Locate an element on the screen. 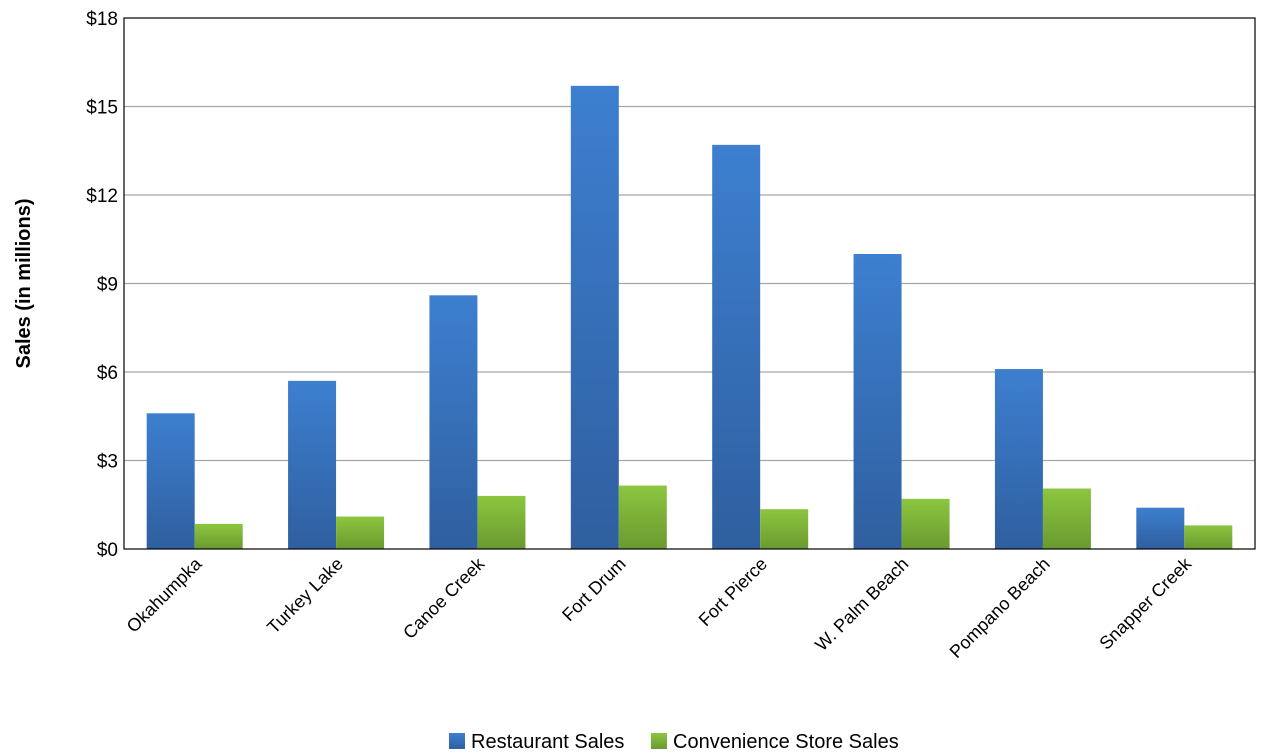 The image size is (1265, 754). x-tick-label: Pompano Beach is located at coordinates (1000, 608).